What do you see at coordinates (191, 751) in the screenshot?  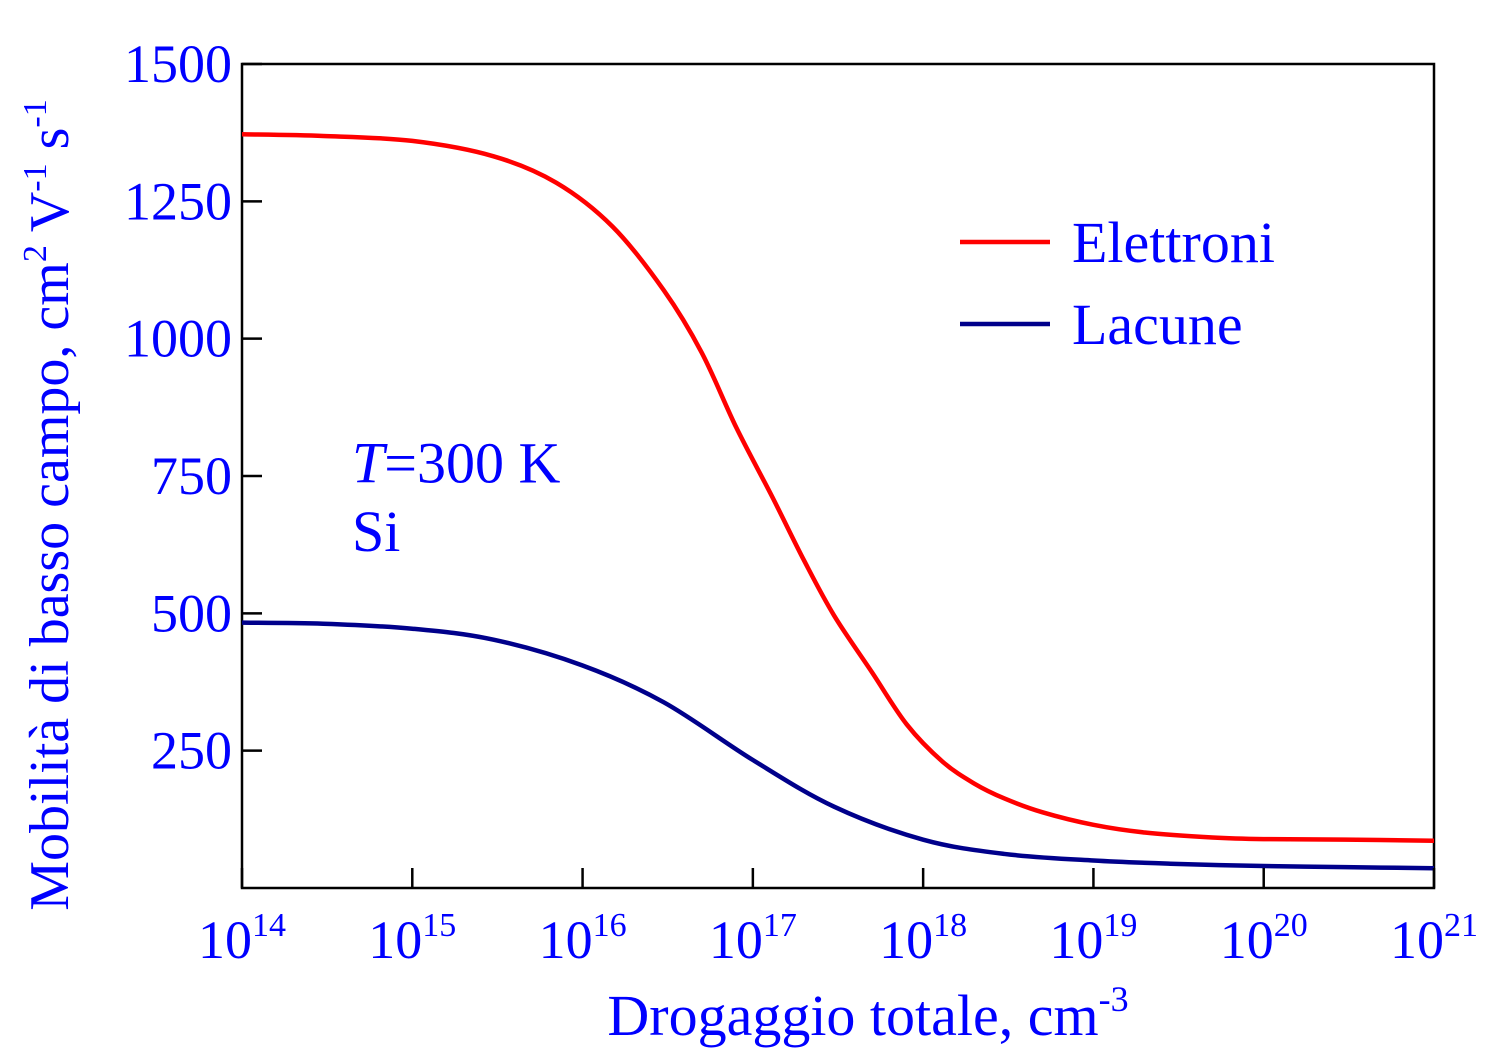 I see `y-tick-label-0: 250` at bounding box center [191, 751].